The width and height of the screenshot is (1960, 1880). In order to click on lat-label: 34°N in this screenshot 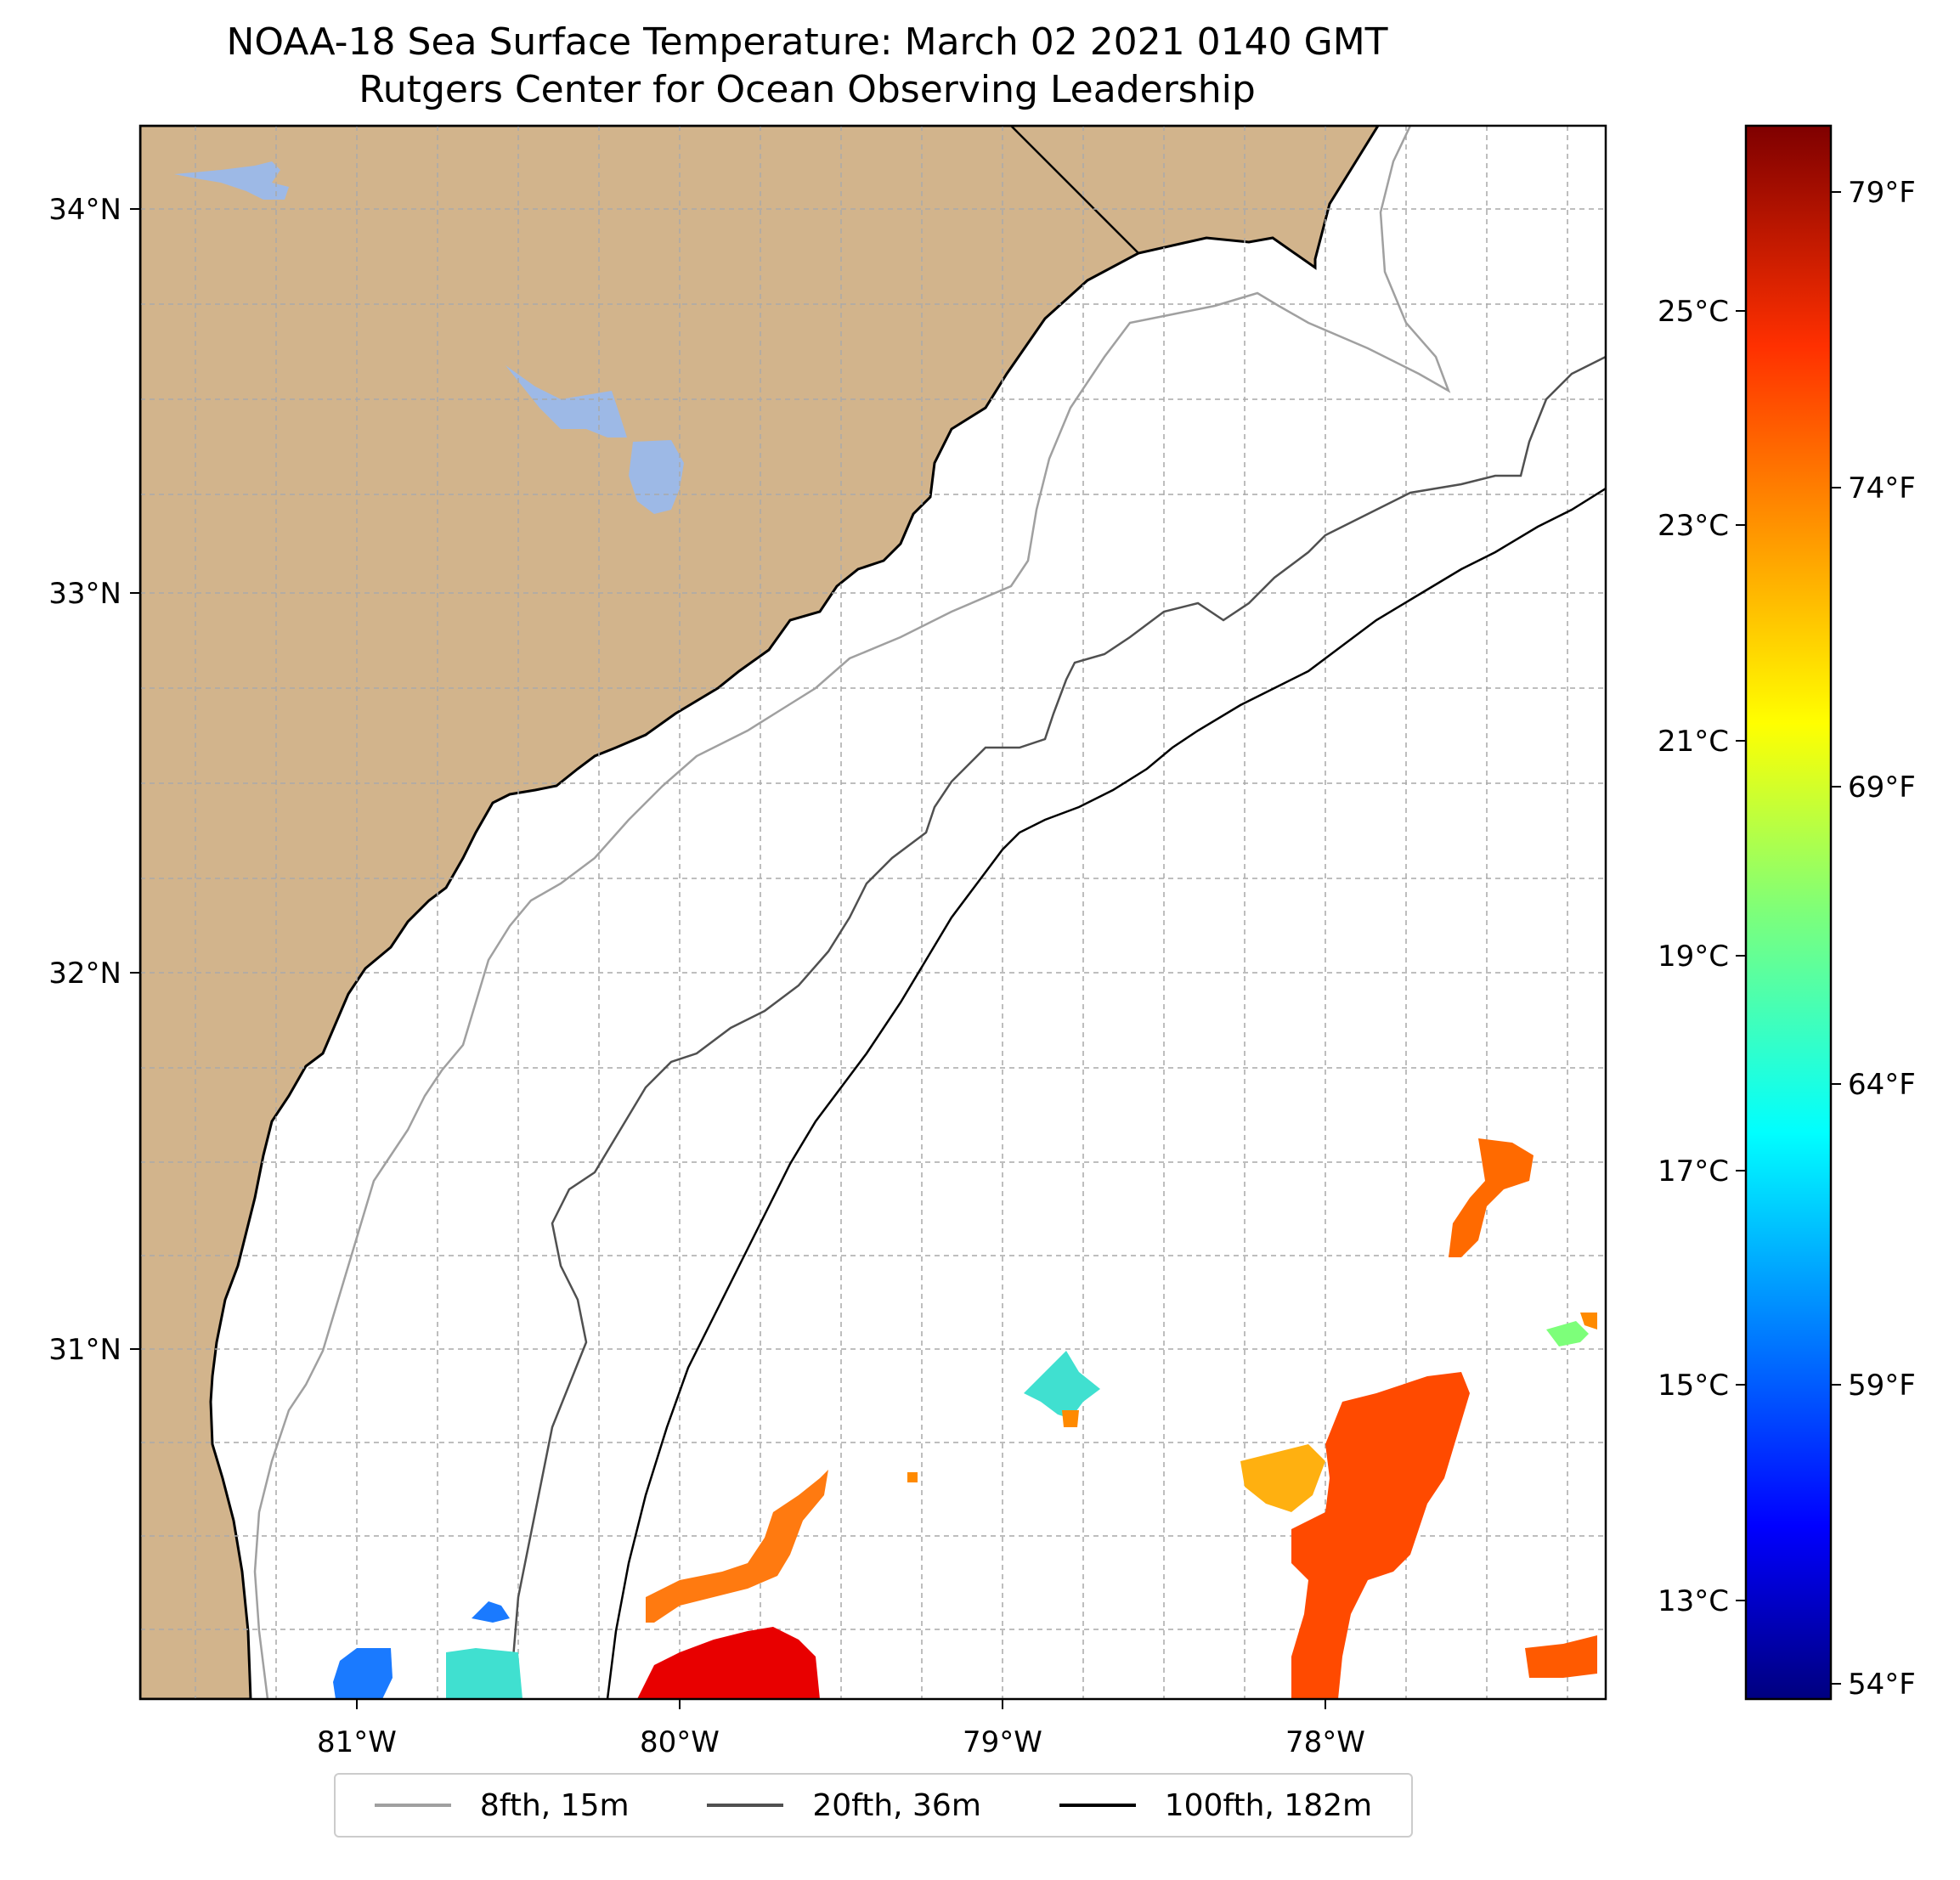, I will do `click(85, 210)`.